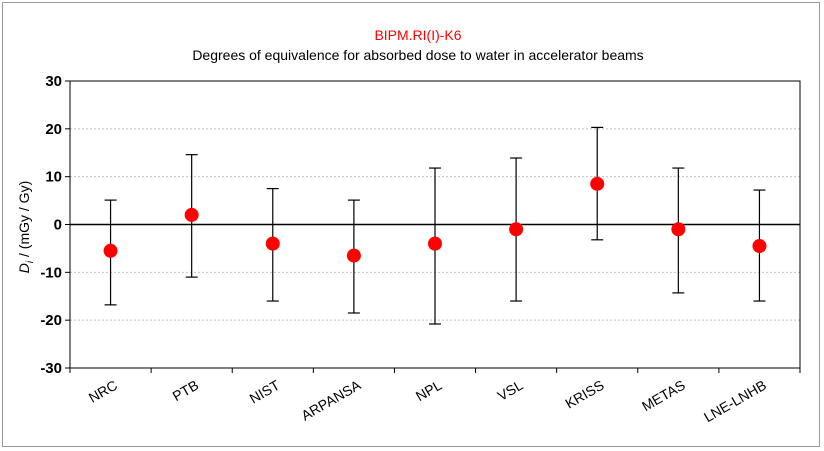 The image size is (824, 451). Describe the element at coordinates (53, 129) in the screenshot. I see `y-tick-label: 20` at that location.